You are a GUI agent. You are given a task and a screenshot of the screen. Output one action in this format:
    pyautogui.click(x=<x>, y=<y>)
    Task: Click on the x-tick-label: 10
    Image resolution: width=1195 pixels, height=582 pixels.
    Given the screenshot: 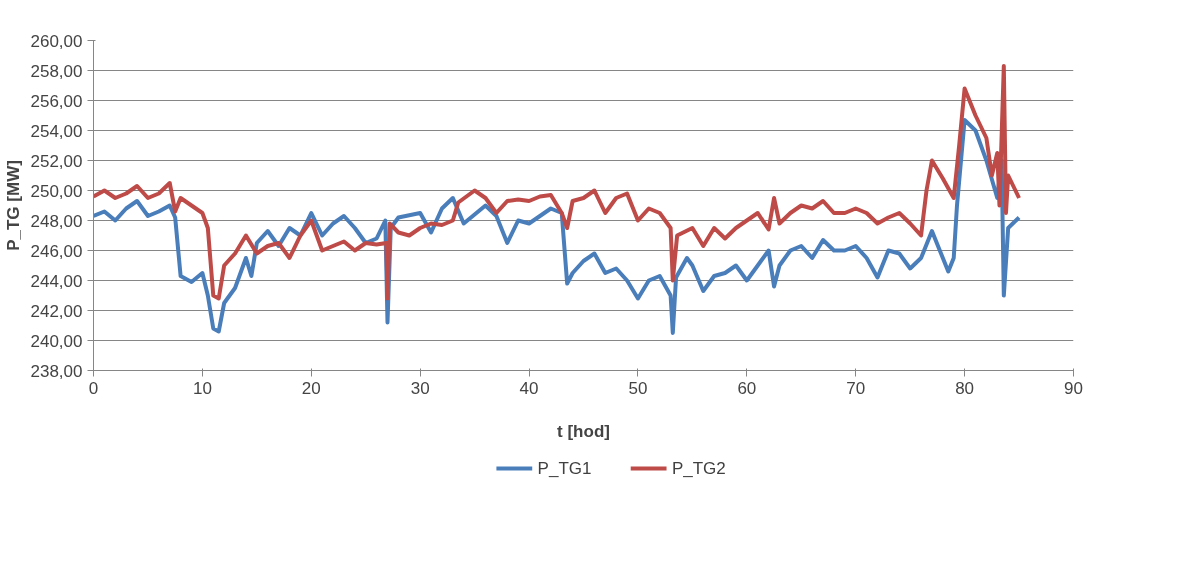 What is the action you would take?
    pyautogui.click(x=202, y=388)
    